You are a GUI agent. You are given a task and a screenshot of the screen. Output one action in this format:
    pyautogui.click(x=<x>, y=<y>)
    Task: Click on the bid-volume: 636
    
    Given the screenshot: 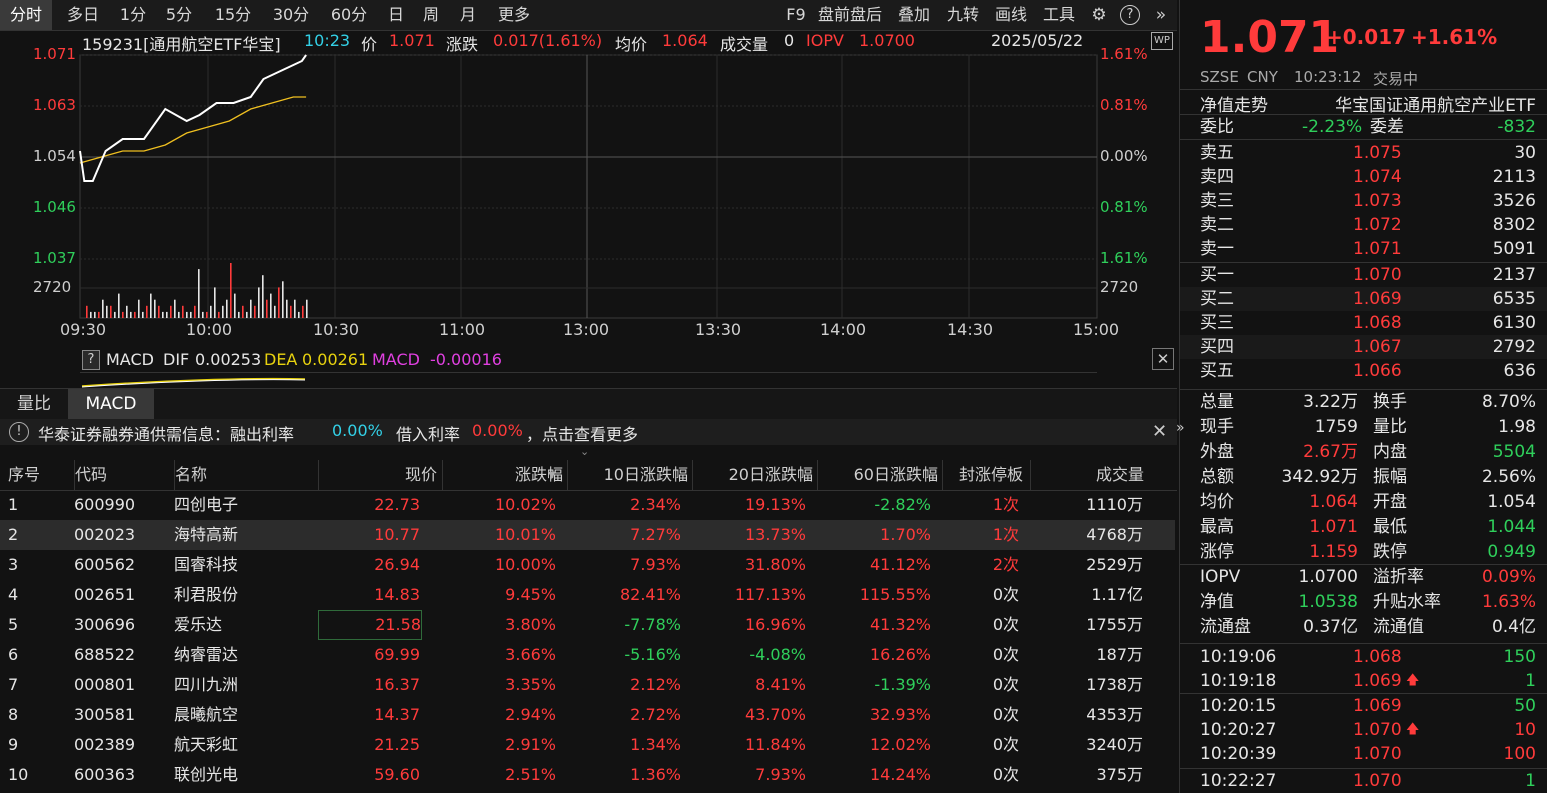 What is the action you would take?
    pyautogui.click(x=1519, y=371)
    